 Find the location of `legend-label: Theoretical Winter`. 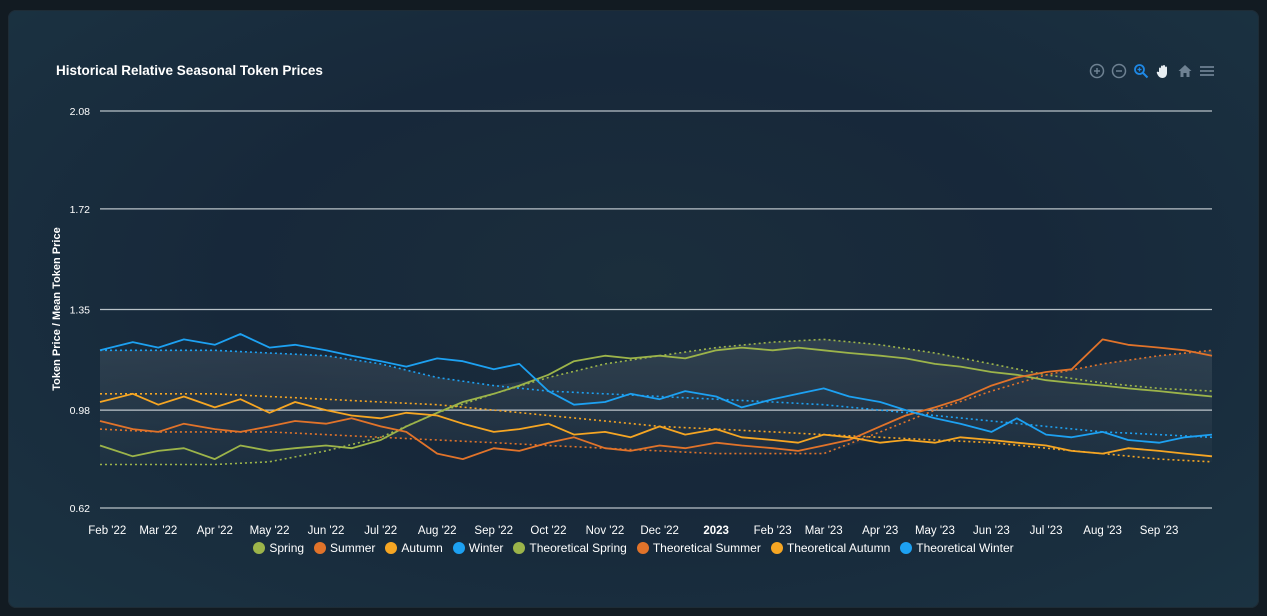

legend-label: Theoretical Winter is located at coordinates (965, 548).